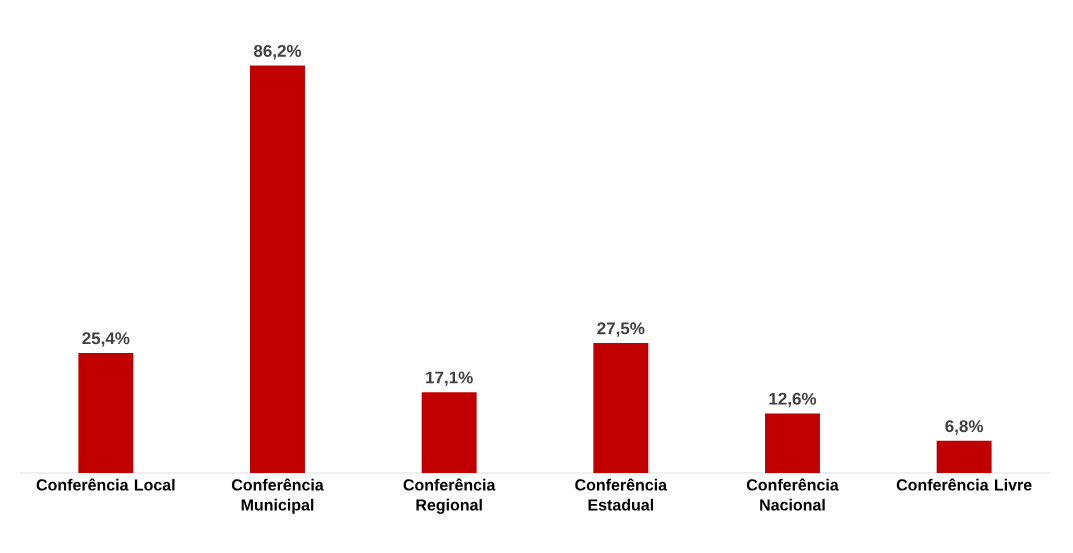 The height and width of the screenshot is (553, 1073). What do you see at coordinates (277, 496) in the screenshot?
I see `x-tick-label: Conferência Municipal` at bounding box center [277, 496].